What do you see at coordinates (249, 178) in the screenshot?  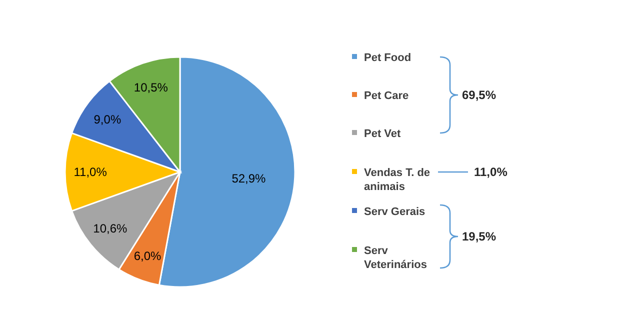 I see `data-label: 52,9%` at bounding box center [249, 178].